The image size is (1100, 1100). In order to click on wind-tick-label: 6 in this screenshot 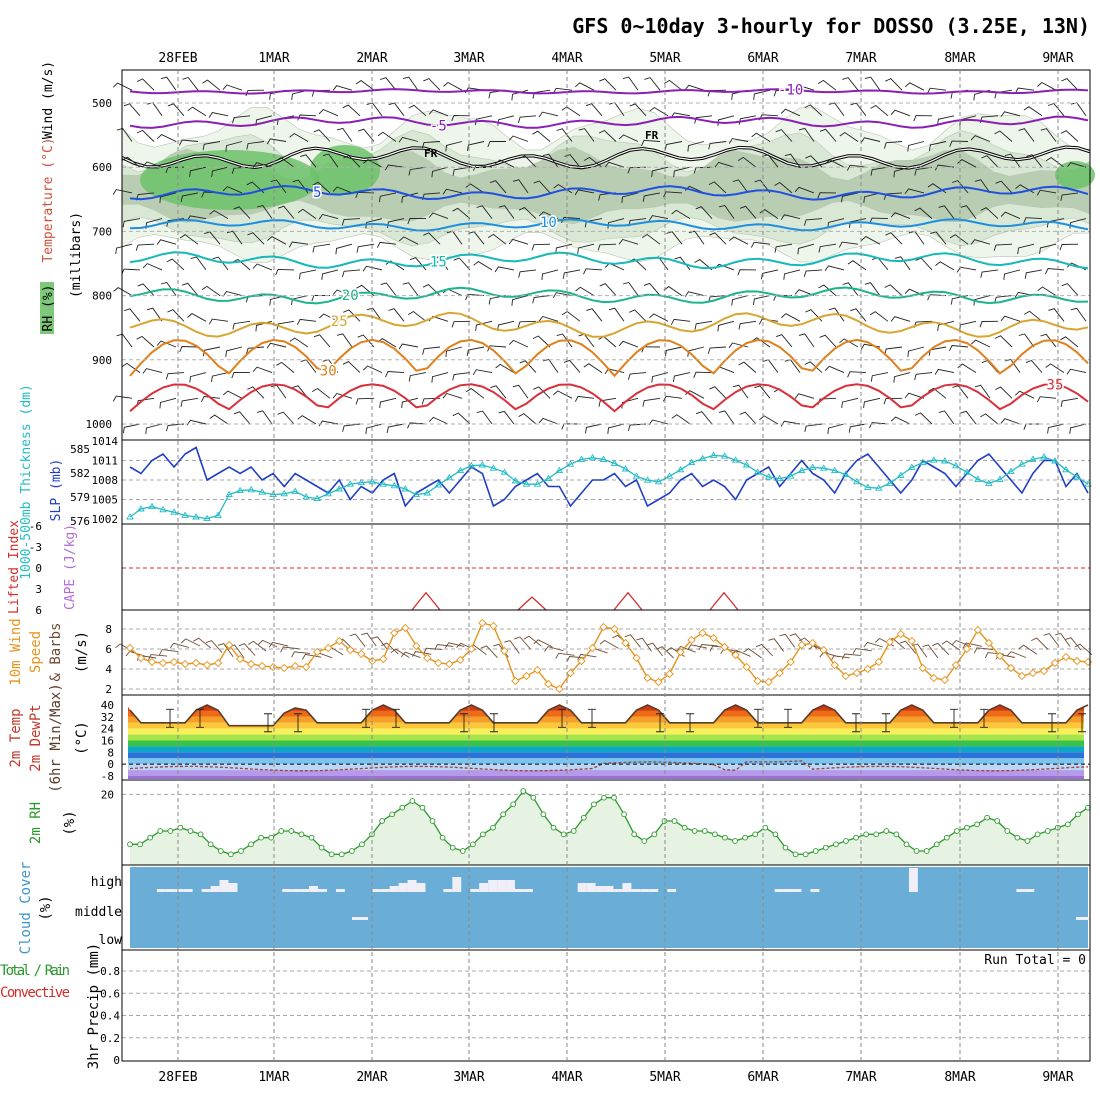, I will do `click(108, 649)`.